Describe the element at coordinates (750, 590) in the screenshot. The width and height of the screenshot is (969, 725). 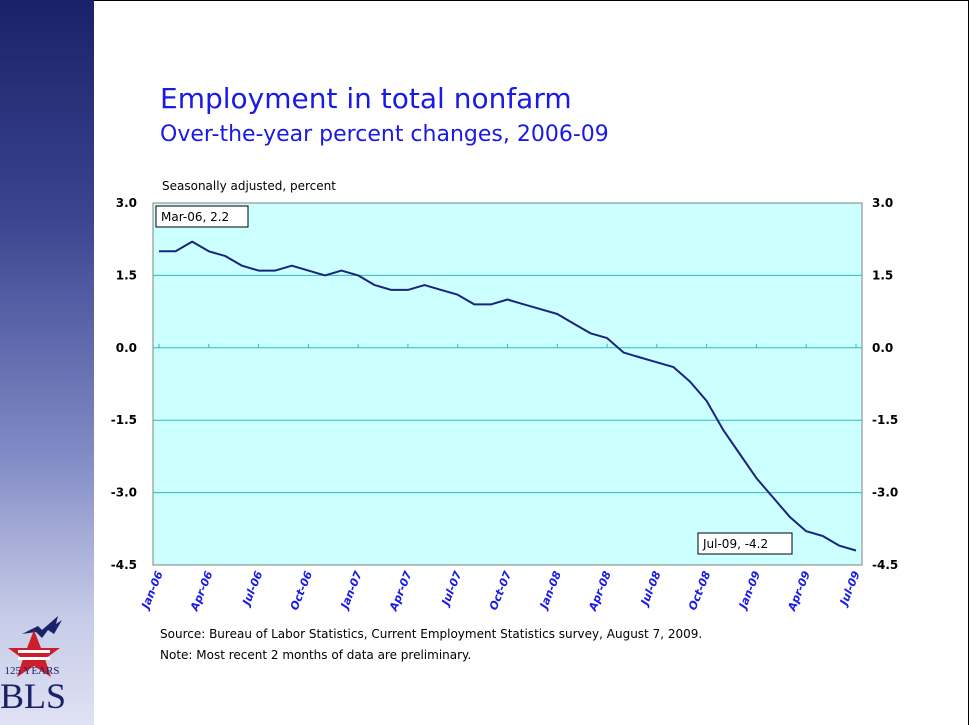
I see `x-tick-label: Jan-09` at that location.